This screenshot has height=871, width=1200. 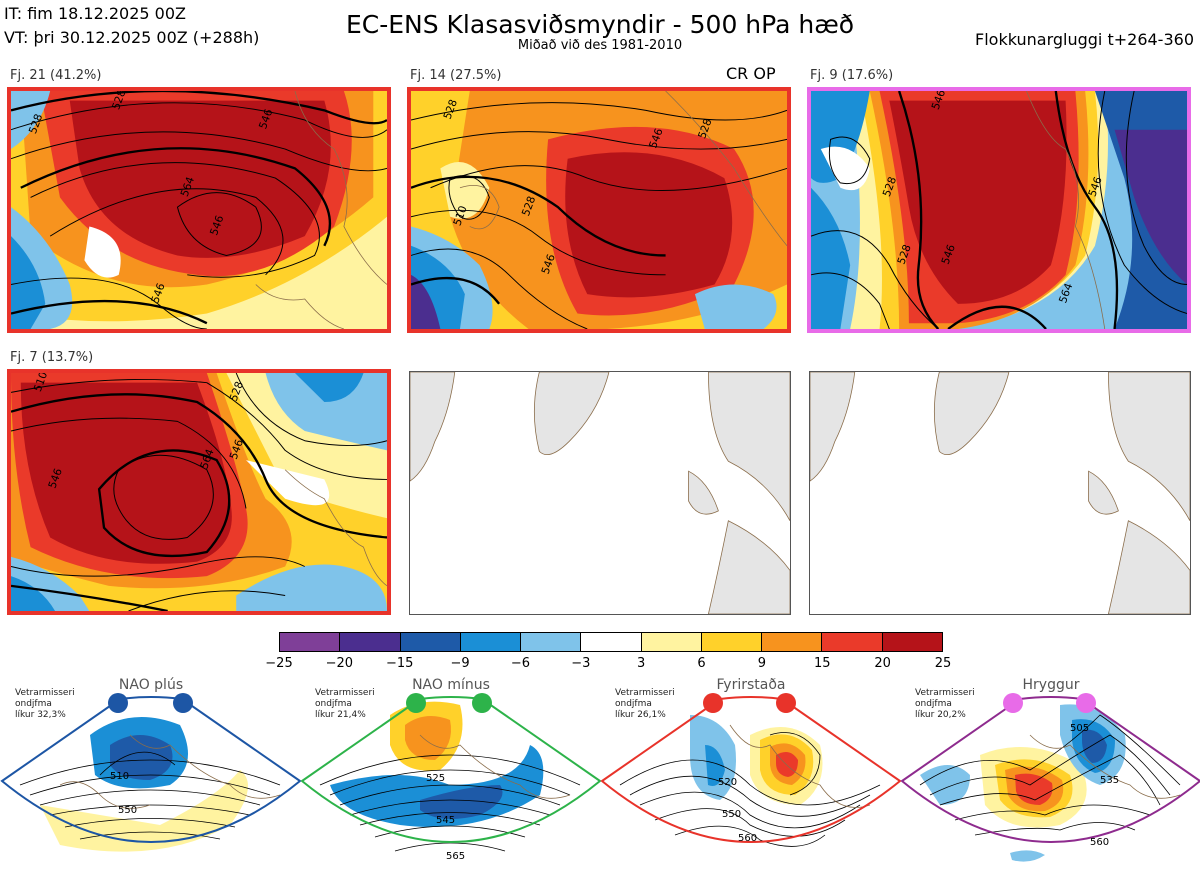 What do you see at coordinates (56, 75) in the screenshot?
I see `cluster-1-label: Fj. 21 (41.2%)` at bounding box center [56, 75].